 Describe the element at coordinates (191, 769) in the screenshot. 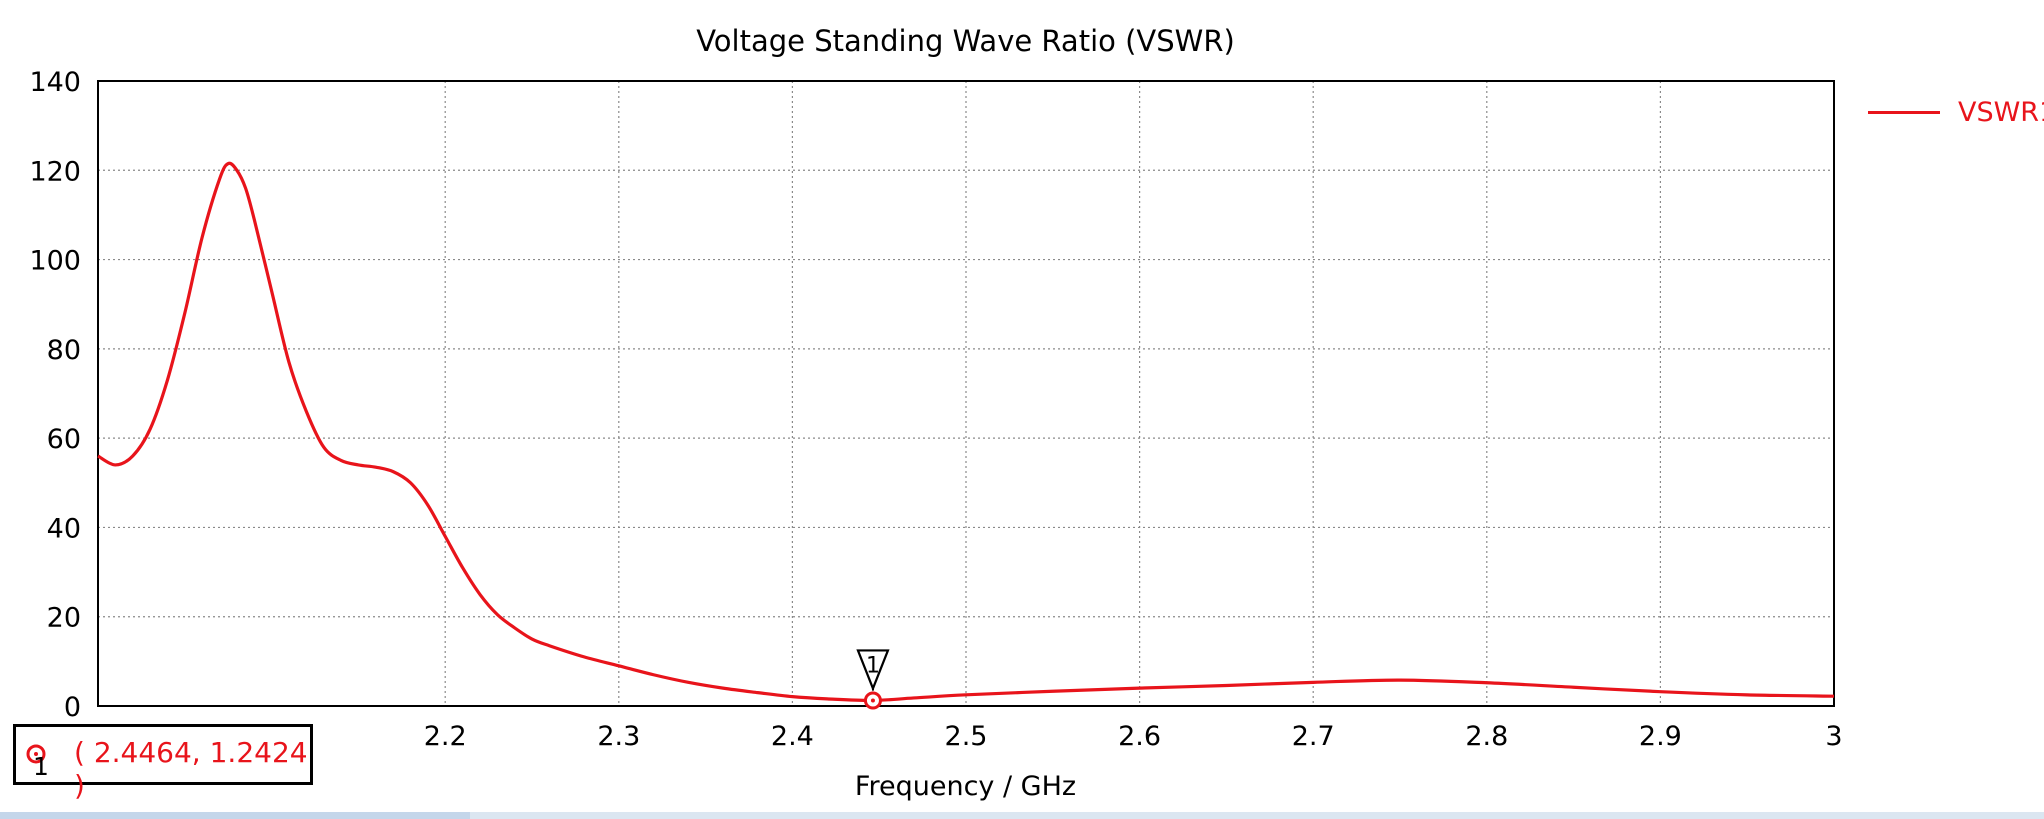

I see `marker-readout-value: ( 2.4464, 1.2424 )` at that location.